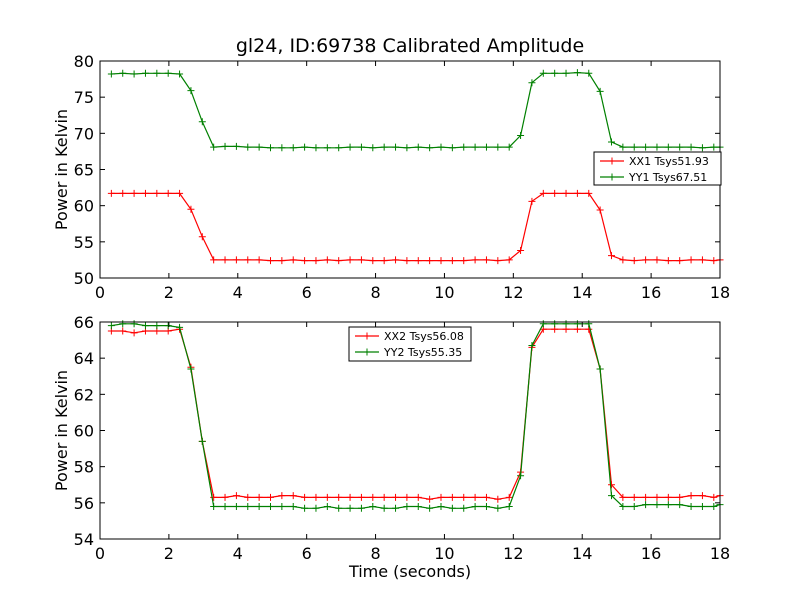  I want to click on legend-label: YY1 Tsys67.51, so click(667, 177).